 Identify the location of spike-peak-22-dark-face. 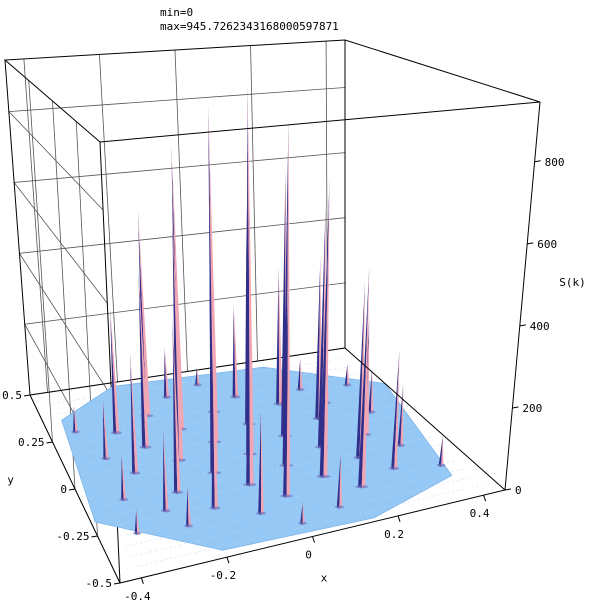
(360, 370).